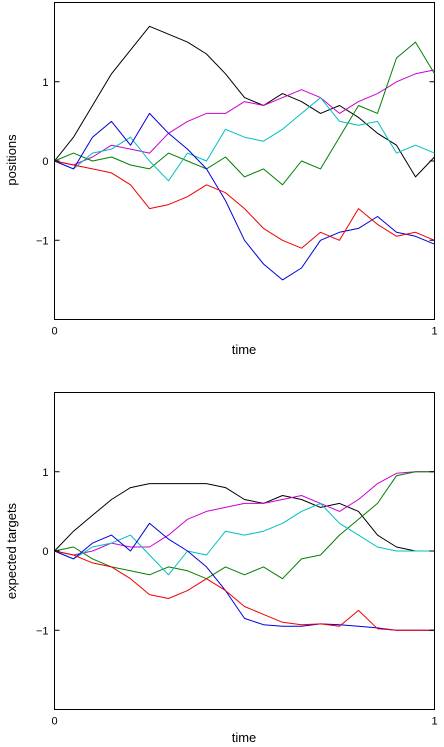  What do you see at coordinates (244, 349) in the screenshot?
I see `positions-xlabel: time` at bounding box center [244, 349].